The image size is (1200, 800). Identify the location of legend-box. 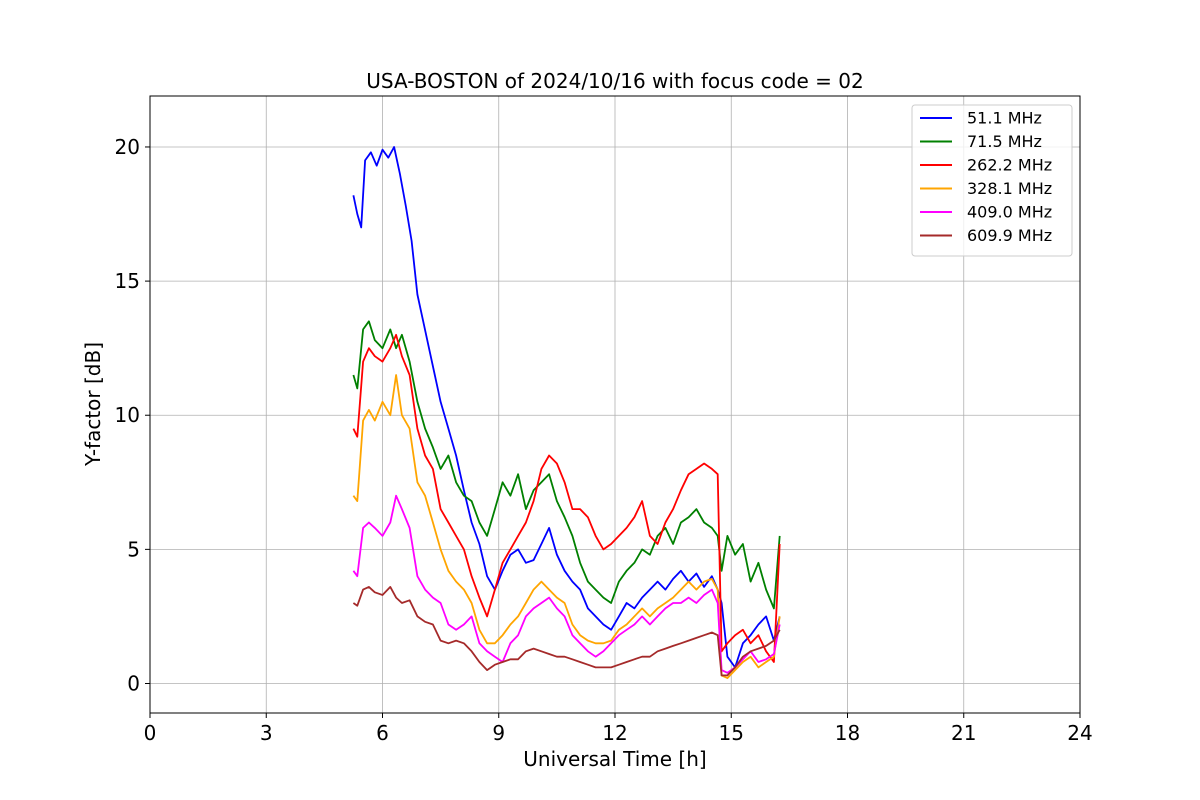
(992, 180).